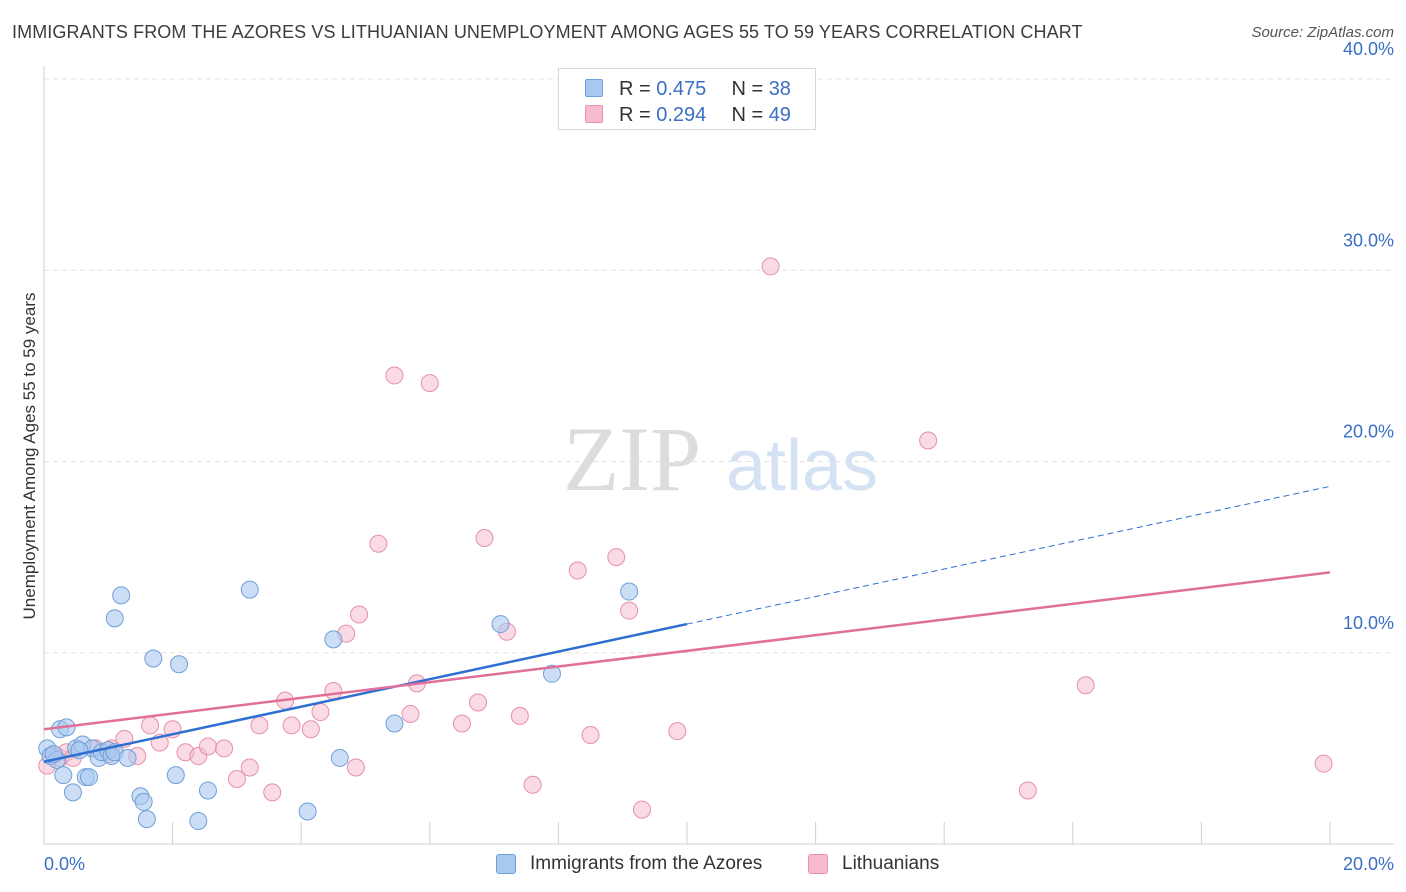 Image resolution: width=1406 pixels, height=892 pixels. I want to click on x-tick-label: 20.0%, so click(1368, 864).